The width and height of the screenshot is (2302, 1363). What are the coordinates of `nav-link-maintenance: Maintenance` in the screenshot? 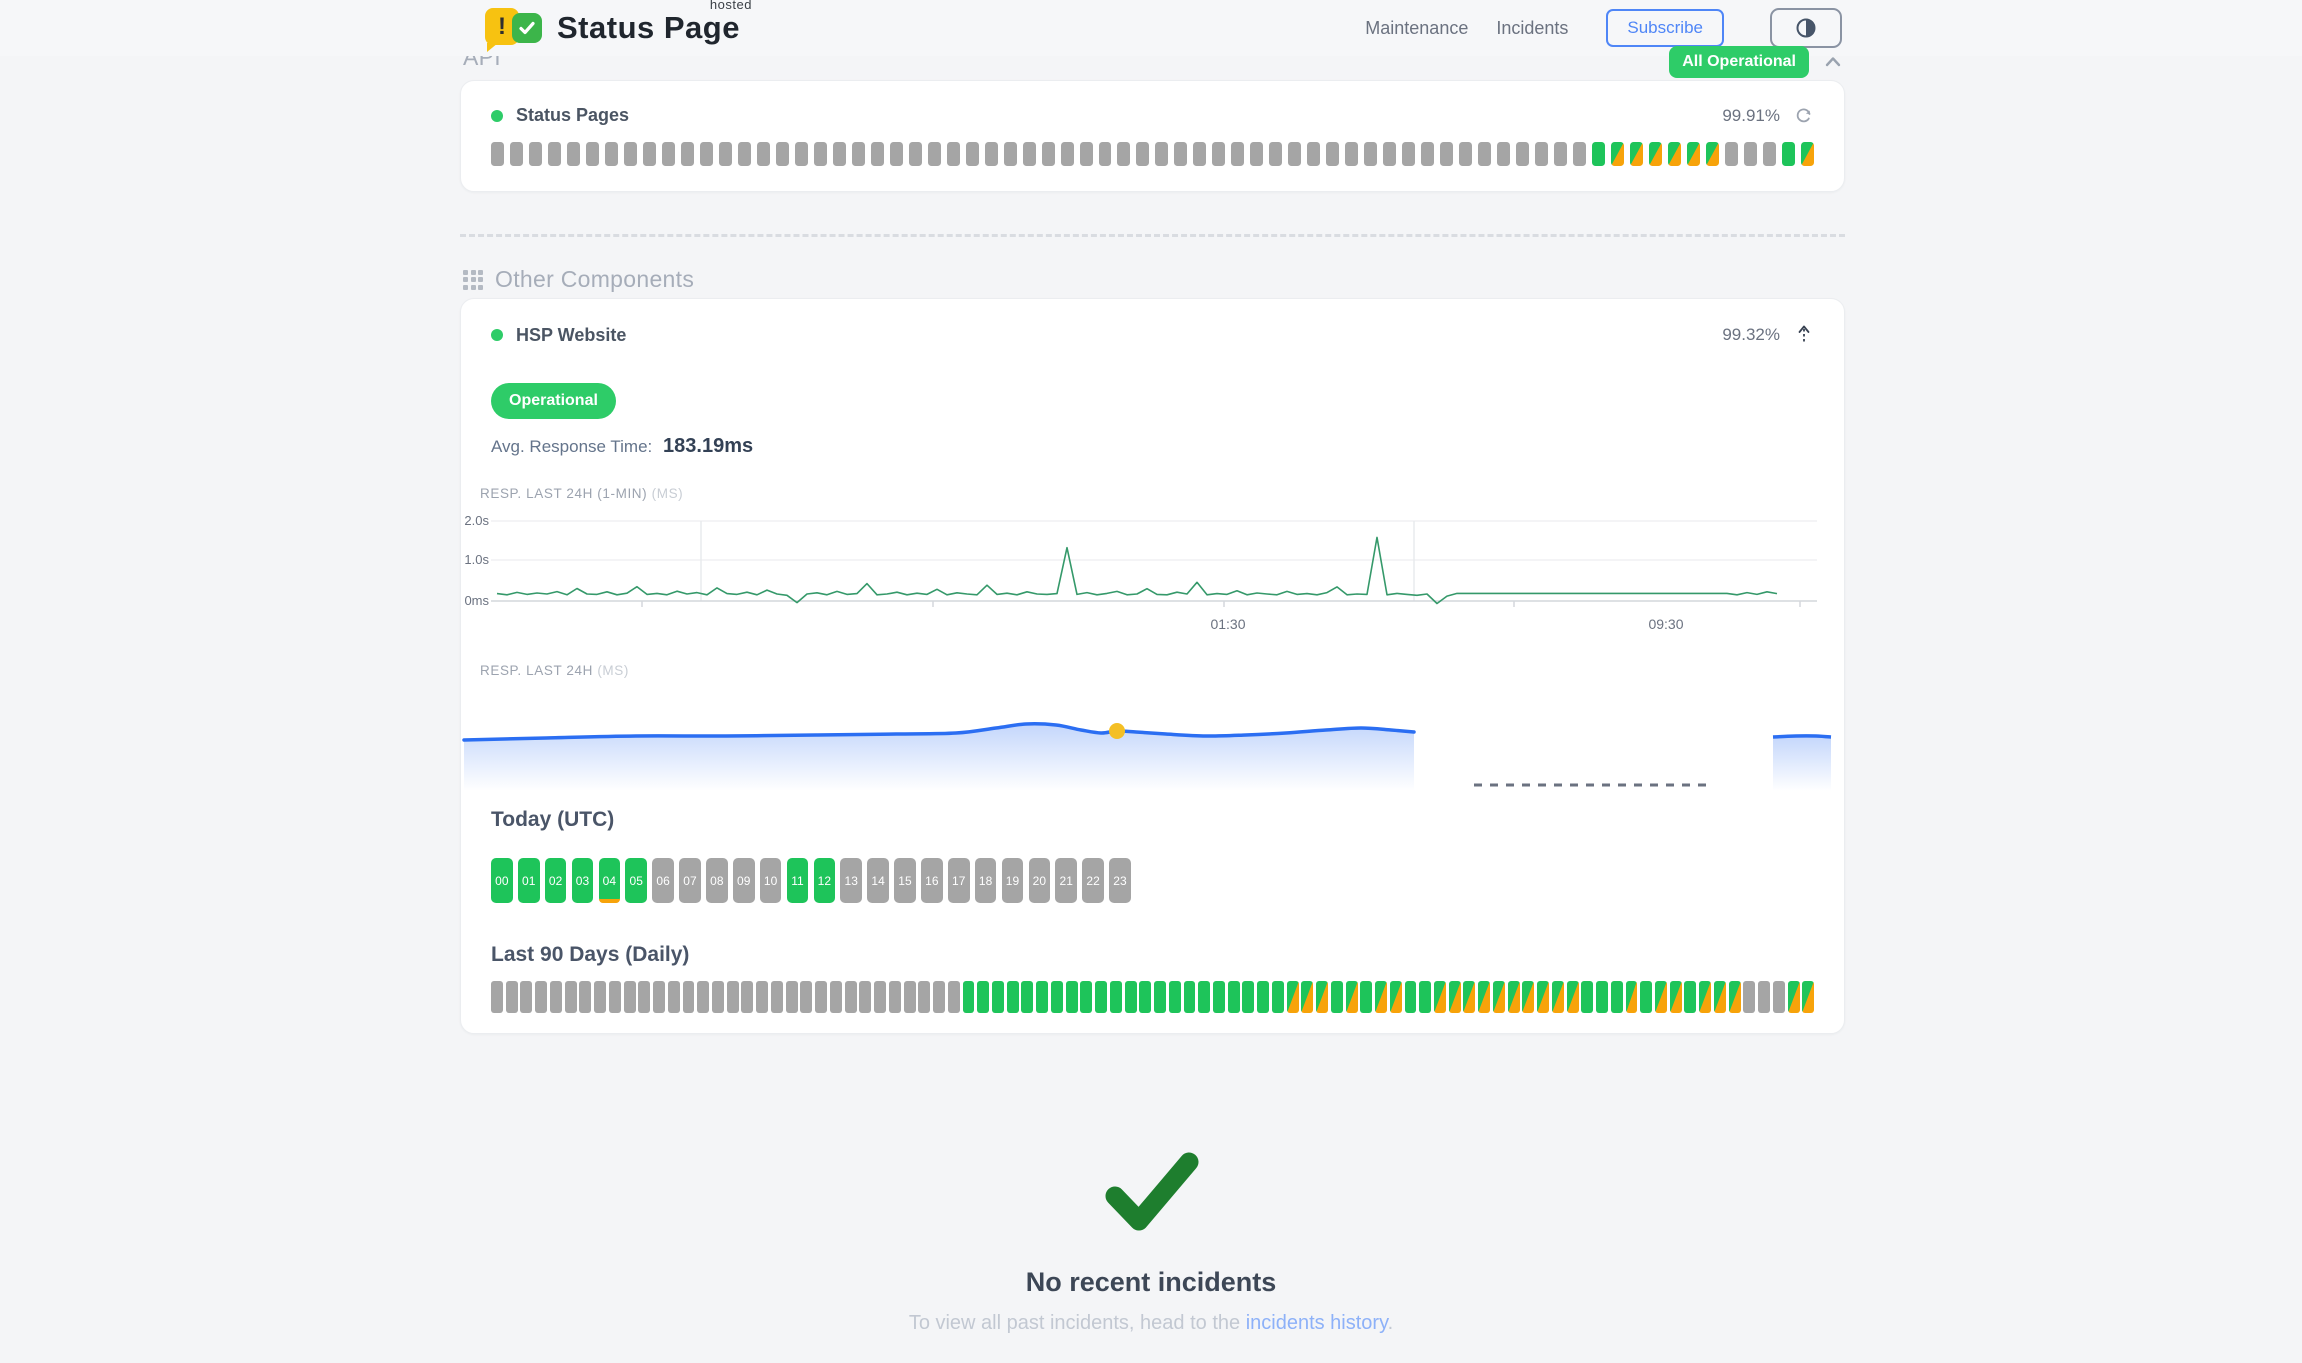 It's located at (1417, 27).